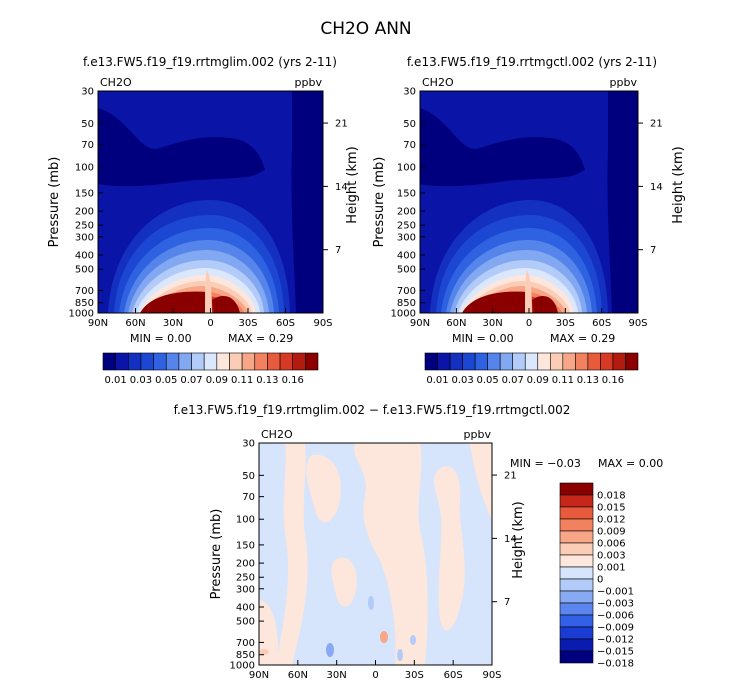 This screenshot has height=689, width=733. I want to click on panel-lim-min: MIN = 0.00, so click(161, 338).